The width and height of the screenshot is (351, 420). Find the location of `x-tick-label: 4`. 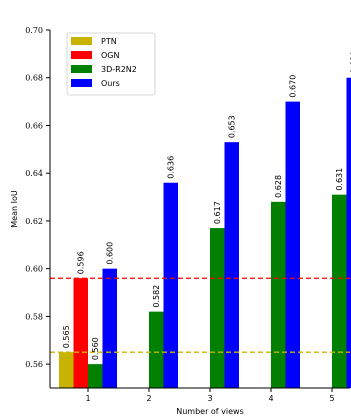

x-tick-label: 4 is located at coordinates (270, 398).